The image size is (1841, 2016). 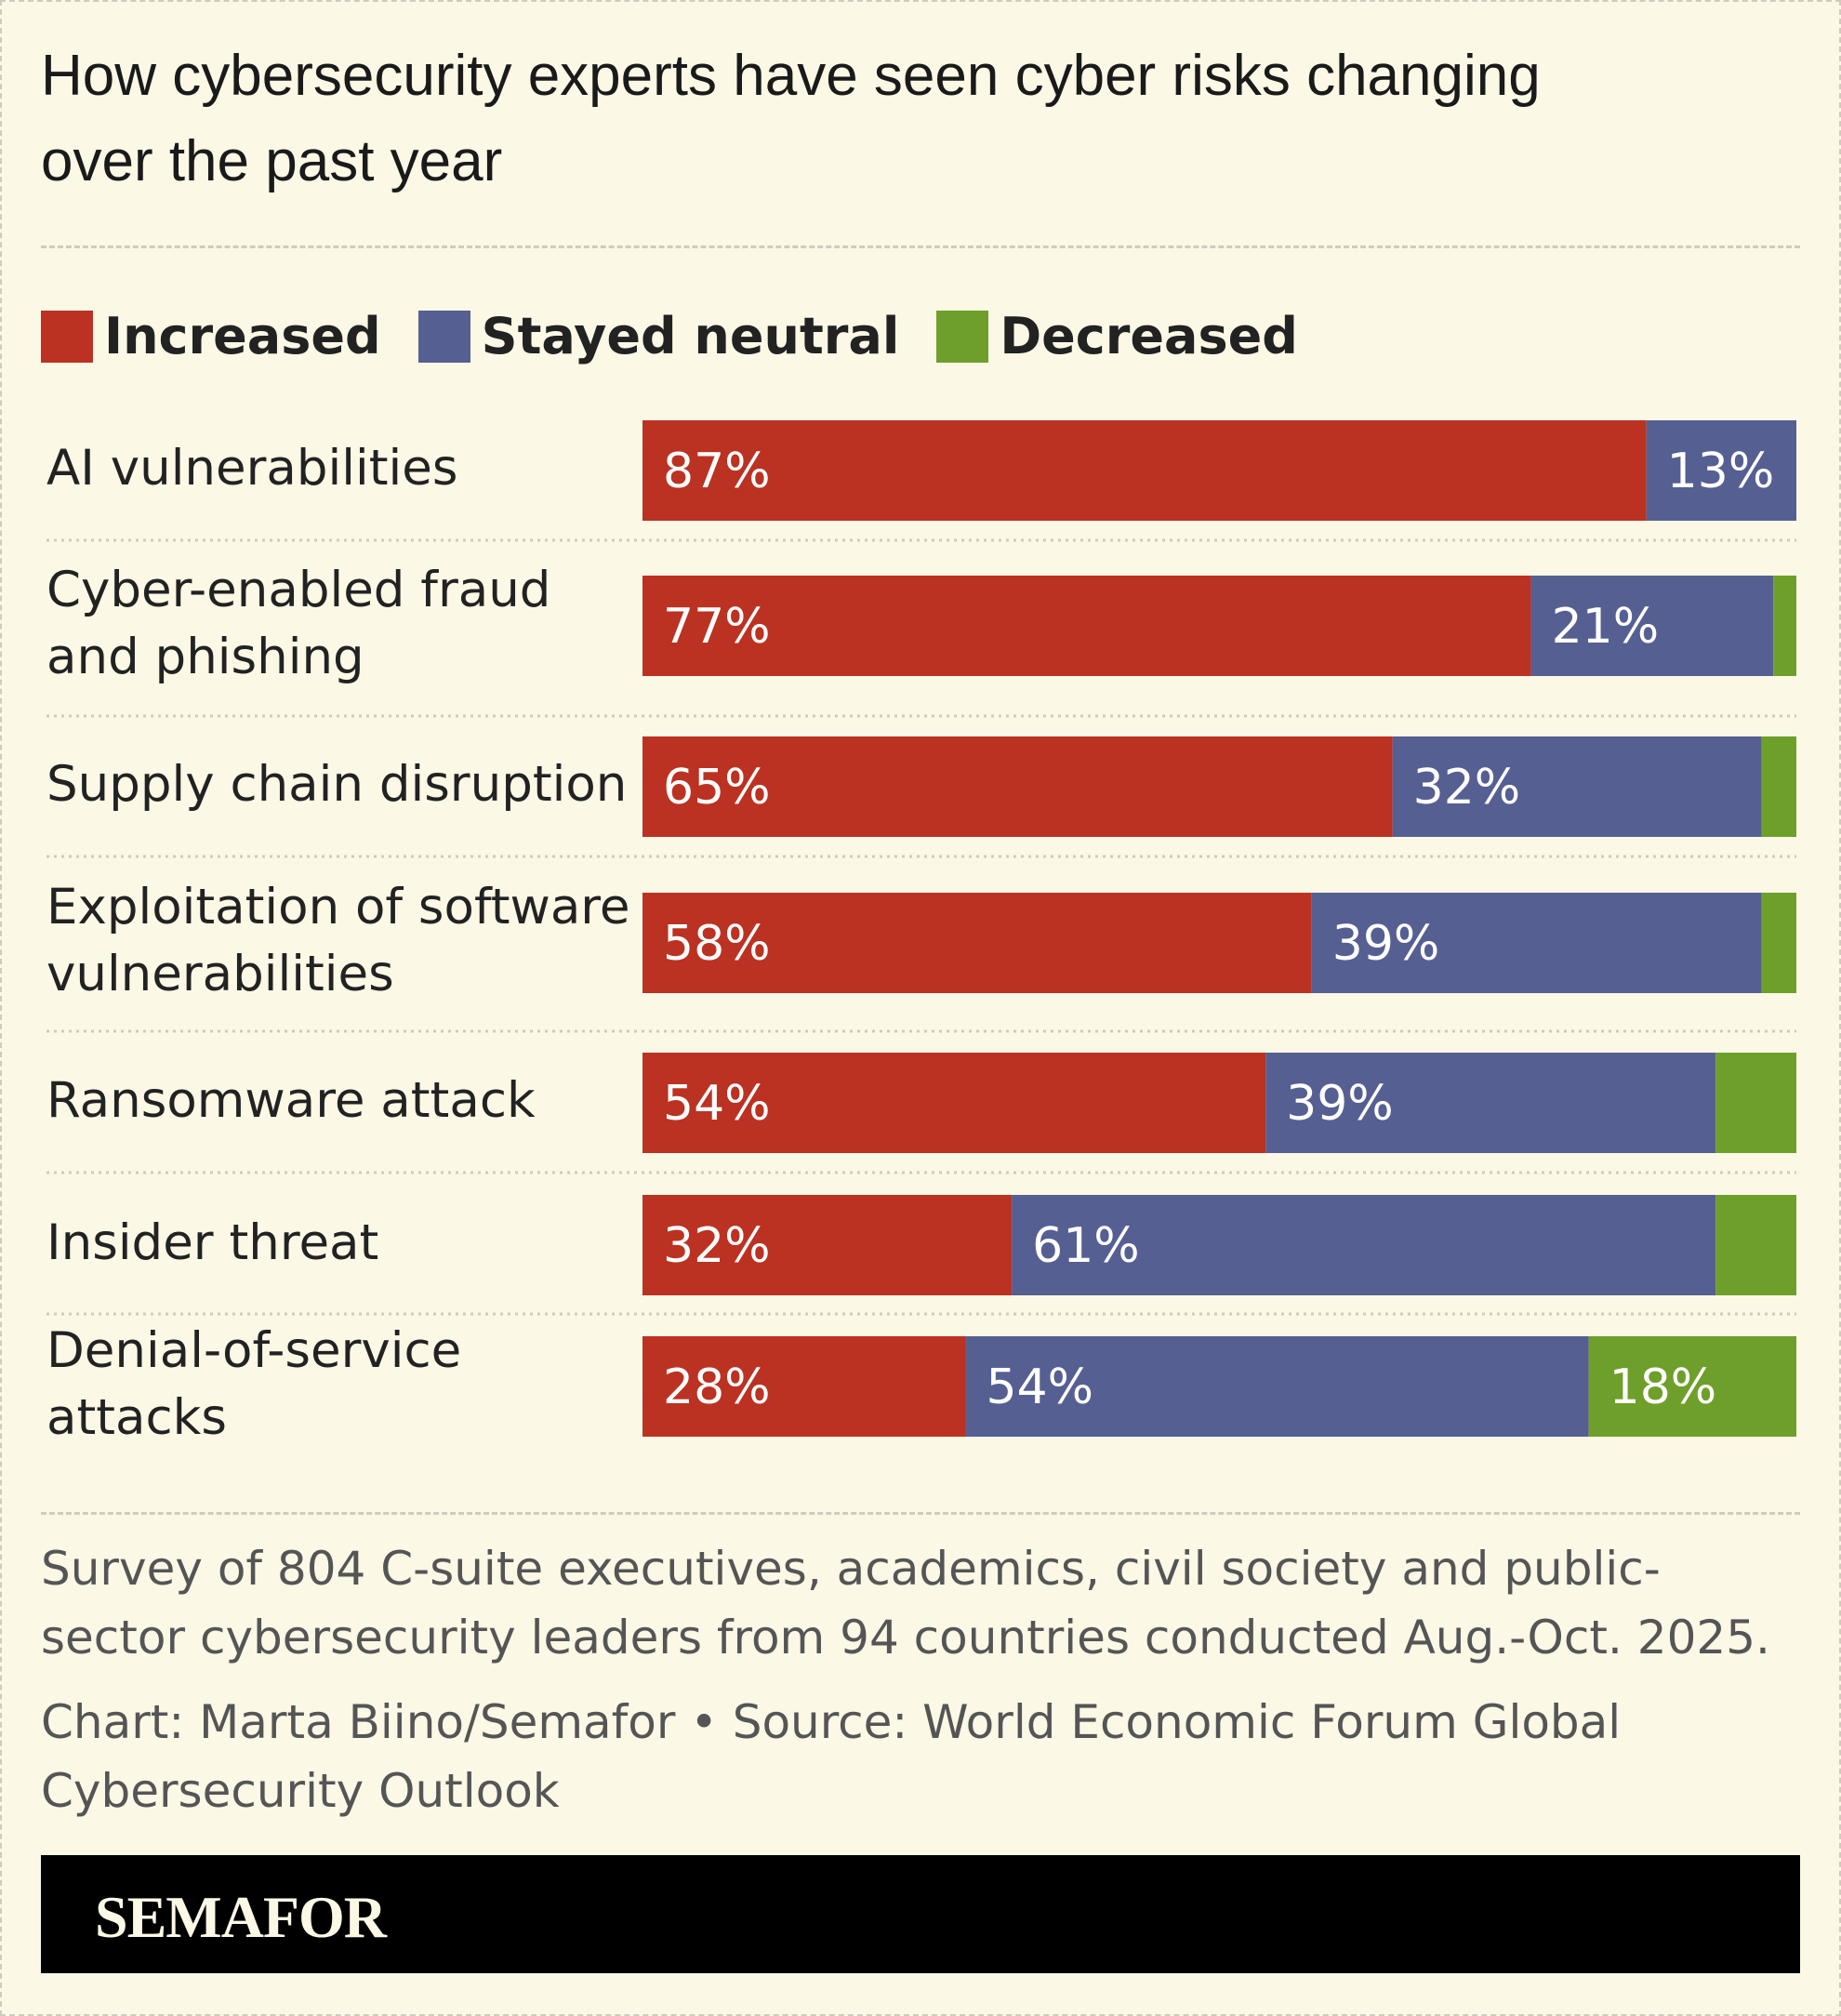 I want to click on category-label: Insider threat, so click(x=212, y=1242).